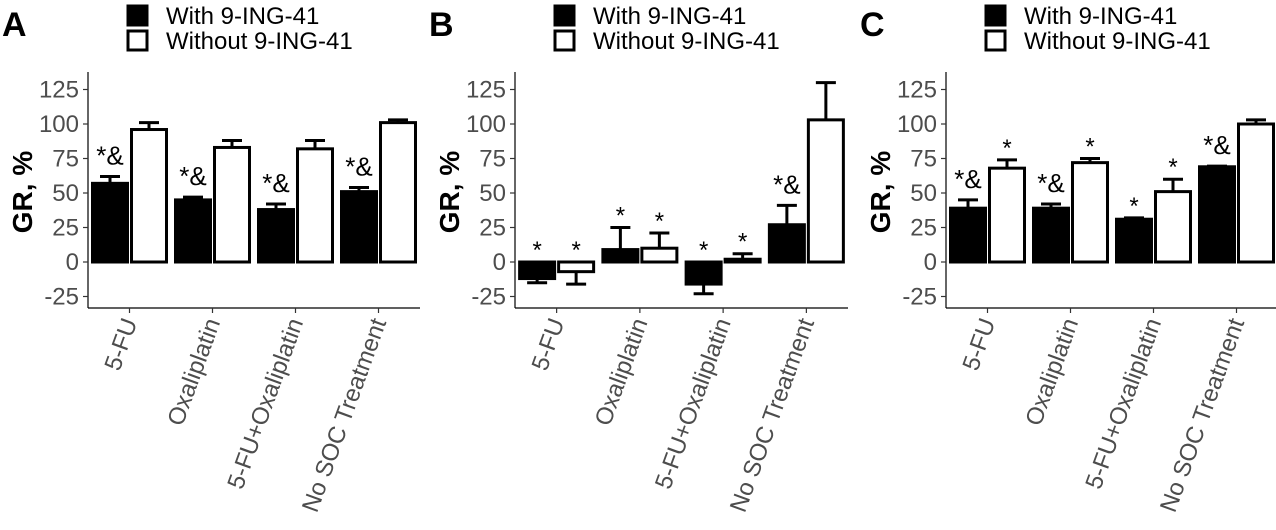 This screenshot has height=530, width=1276. Describe the element at coordinates (659, 221) in the screenshot. I see `panel-b-annotation-without-1: *` at that location.